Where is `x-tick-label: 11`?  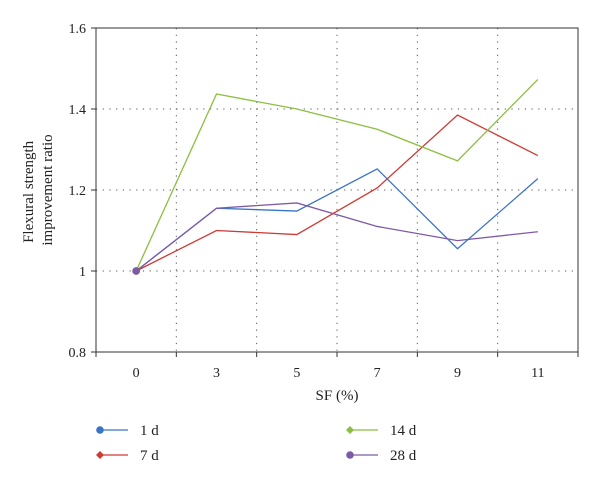 x-tick-label: 11 is located at coordinates (537, 373).